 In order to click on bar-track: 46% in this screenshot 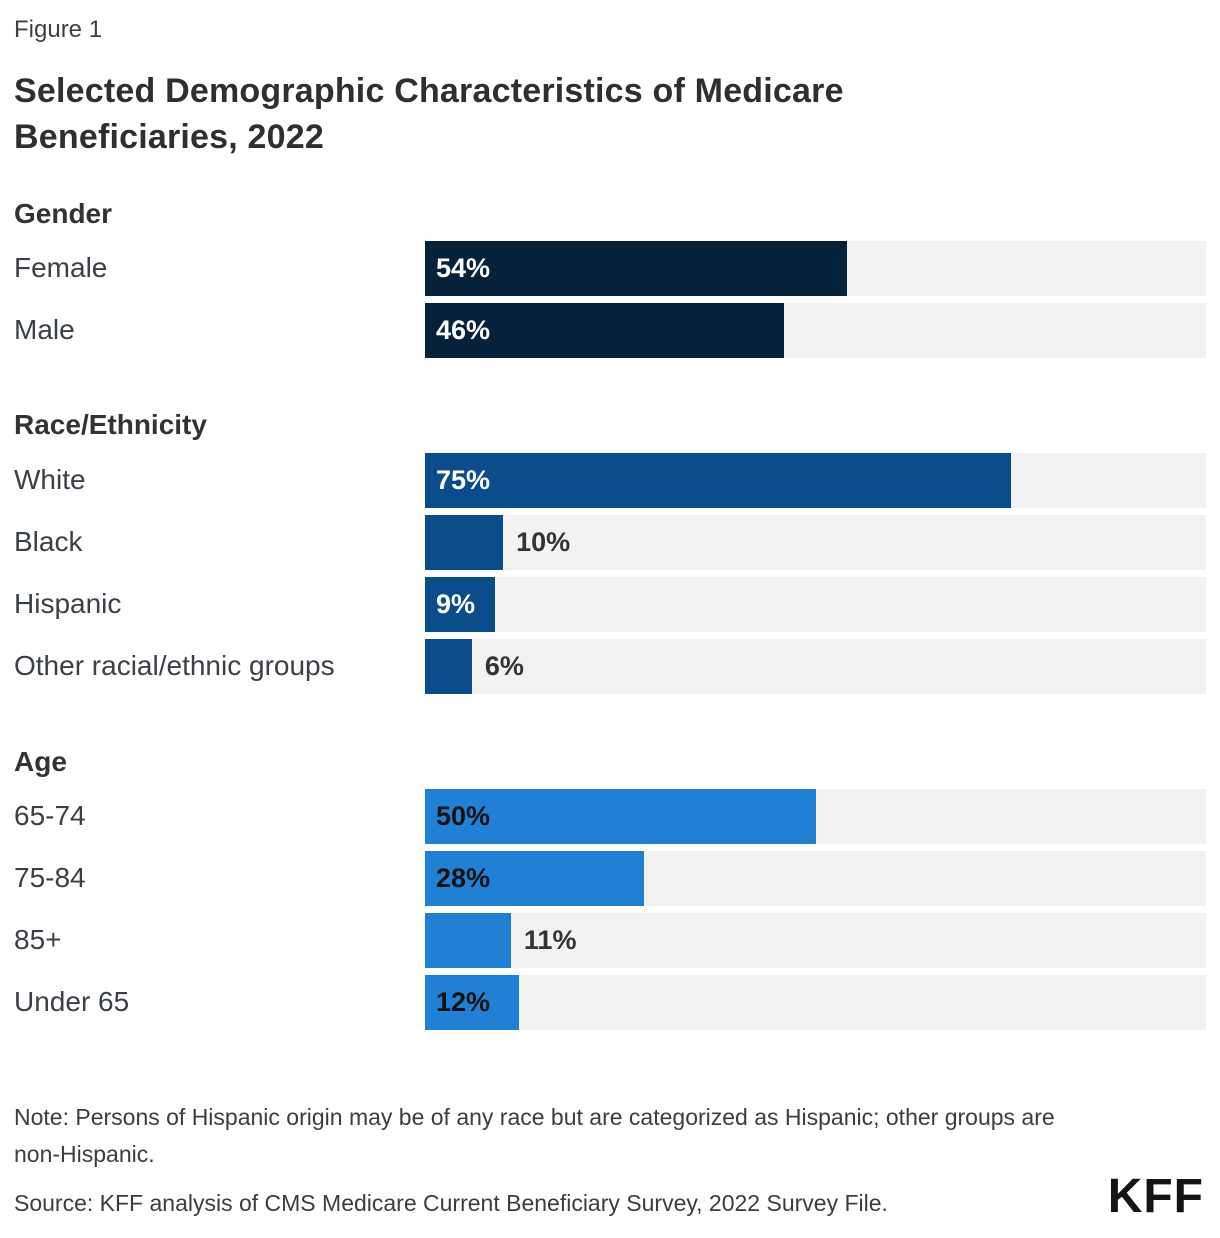, I will do `click(815, 331)`.